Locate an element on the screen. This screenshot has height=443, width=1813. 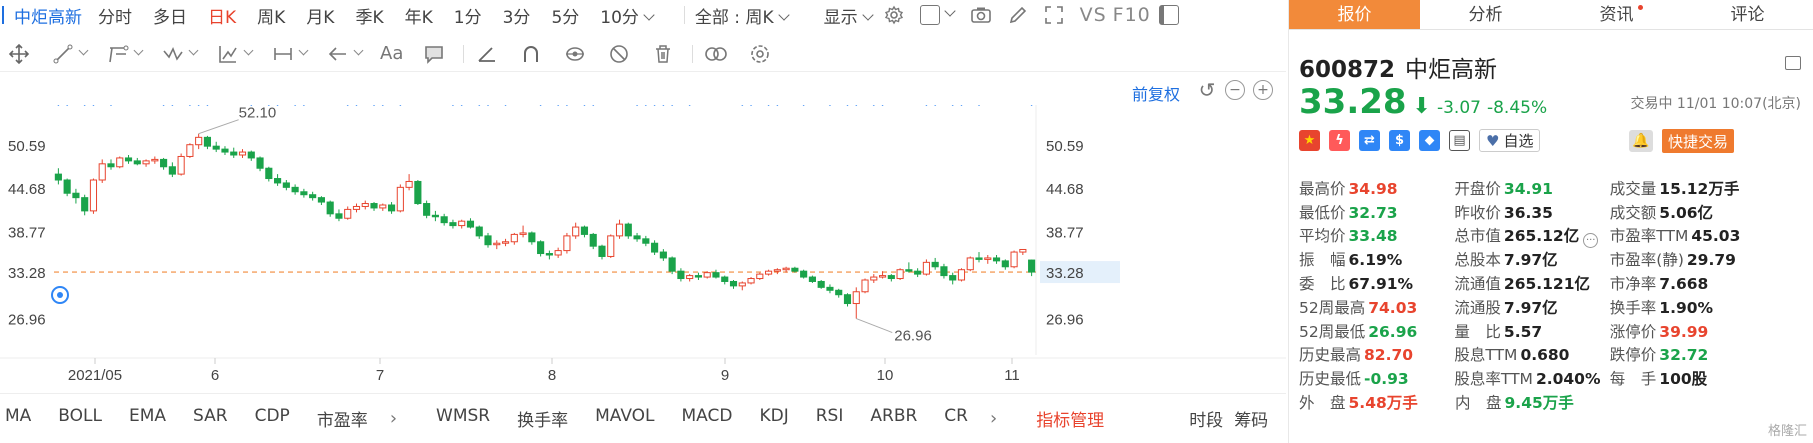
quote-tab: 评论 is located at coordinates (1747, 14).